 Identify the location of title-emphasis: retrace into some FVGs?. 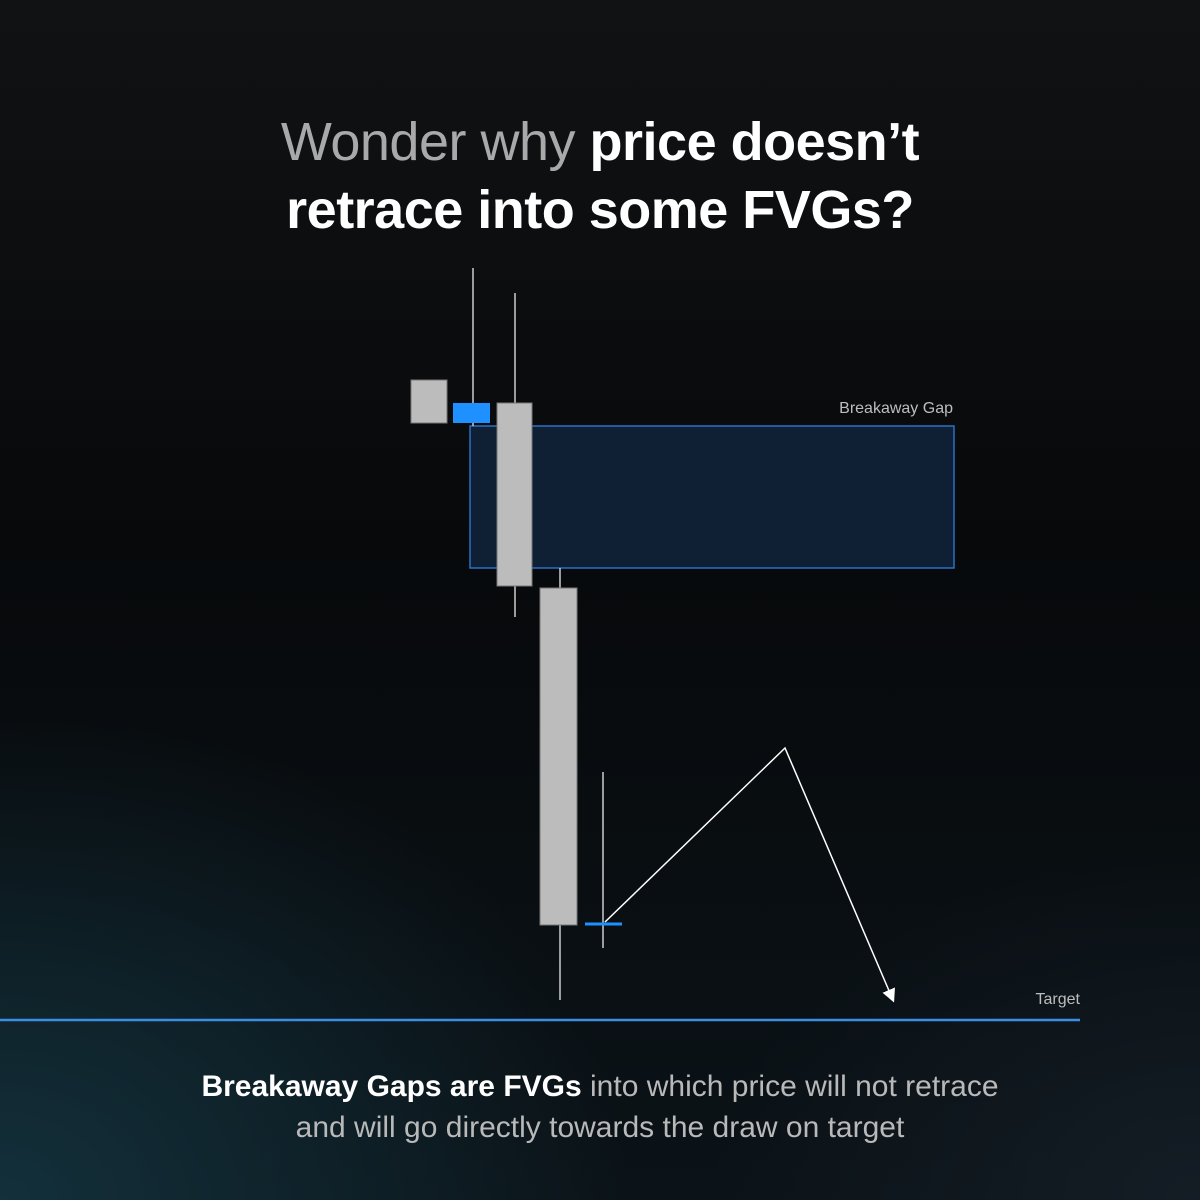
(600, 210).